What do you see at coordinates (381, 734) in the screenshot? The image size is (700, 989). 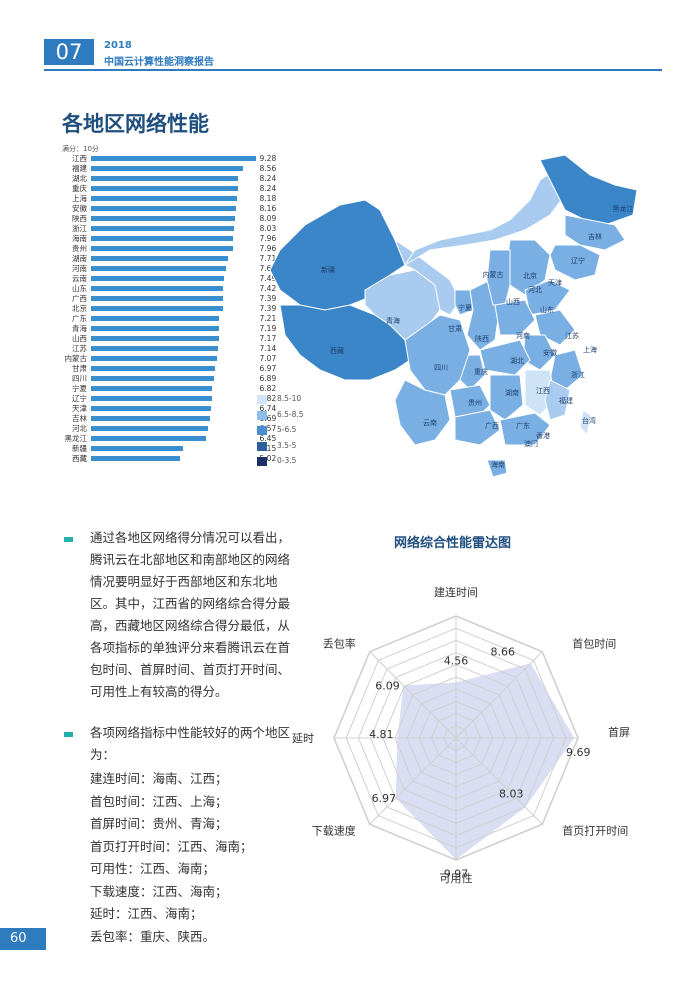 I see `radar-value-label: 4.81` at bounding box center [381, 734].